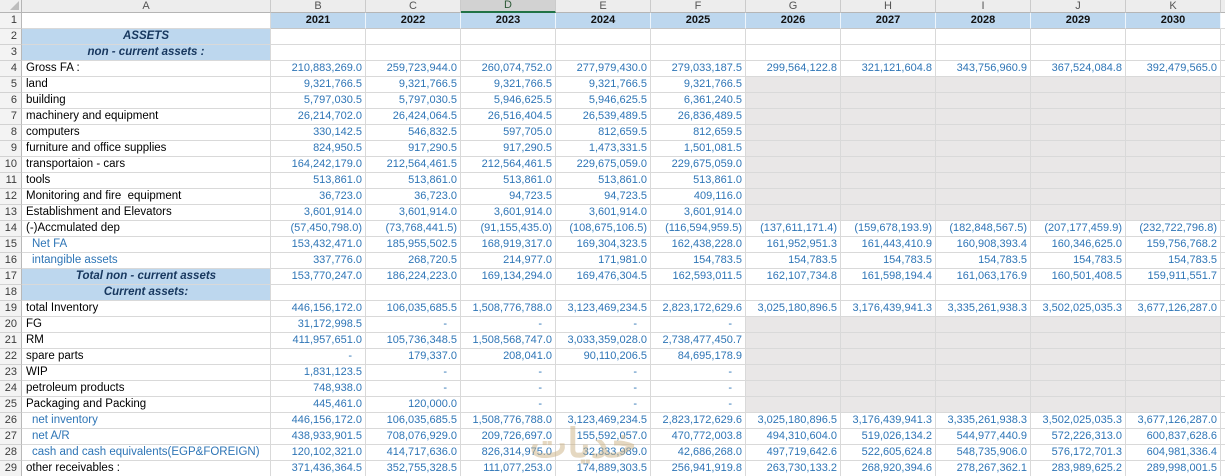 The height and width of the screenshot is (476, 1225). Describe the element at coordinates (983, 6) in the screenshot. I see `col-header-I: I` at that location.